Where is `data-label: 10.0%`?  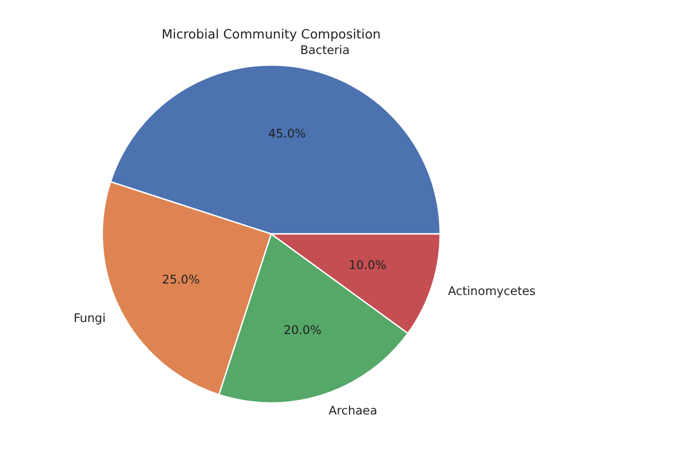 data-label: 10.0% is located at coordinates (367, 265).